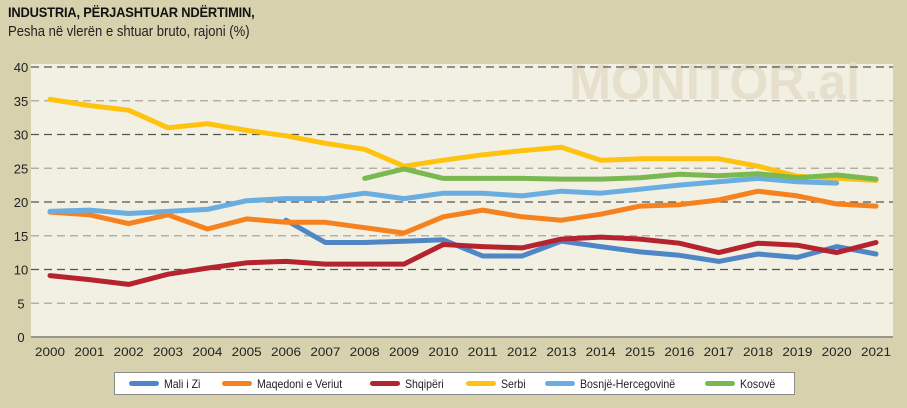 Image resolution: width=907 pixels, height=408 pixels. Describe the element at coordinates (601, 352) in the screenshot. I see `x-tick-label: 2014` at that location.